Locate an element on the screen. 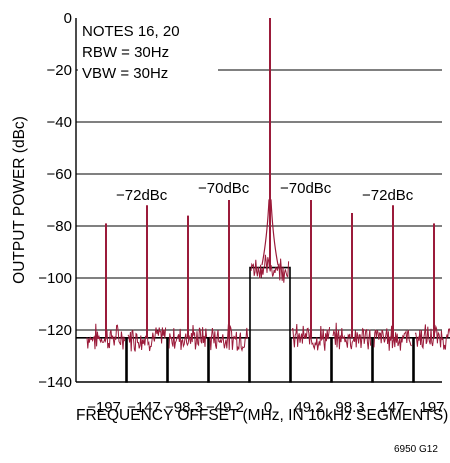 Image resolution: width=450 pixels, height=463 pixels. notes-background is located at coordinates (148, 52).